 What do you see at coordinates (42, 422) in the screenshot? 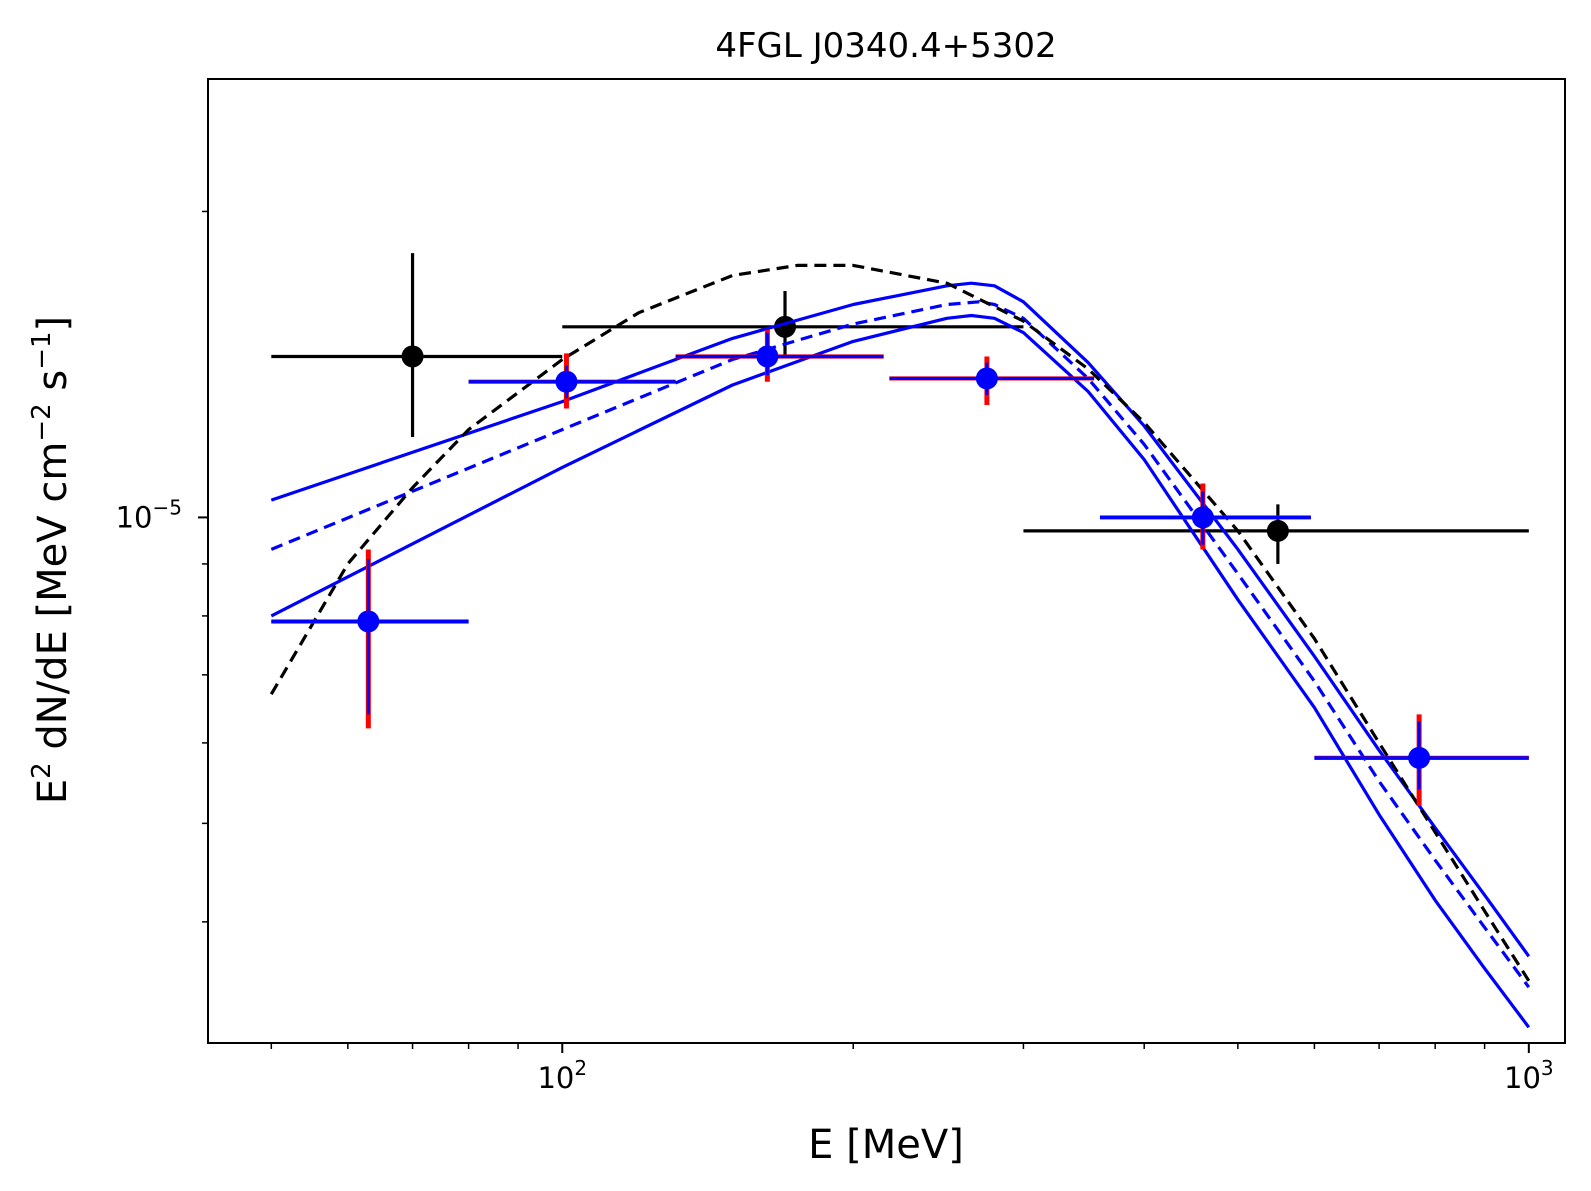
I see `y-label-sup: −2` at bounding box center [42, 422].